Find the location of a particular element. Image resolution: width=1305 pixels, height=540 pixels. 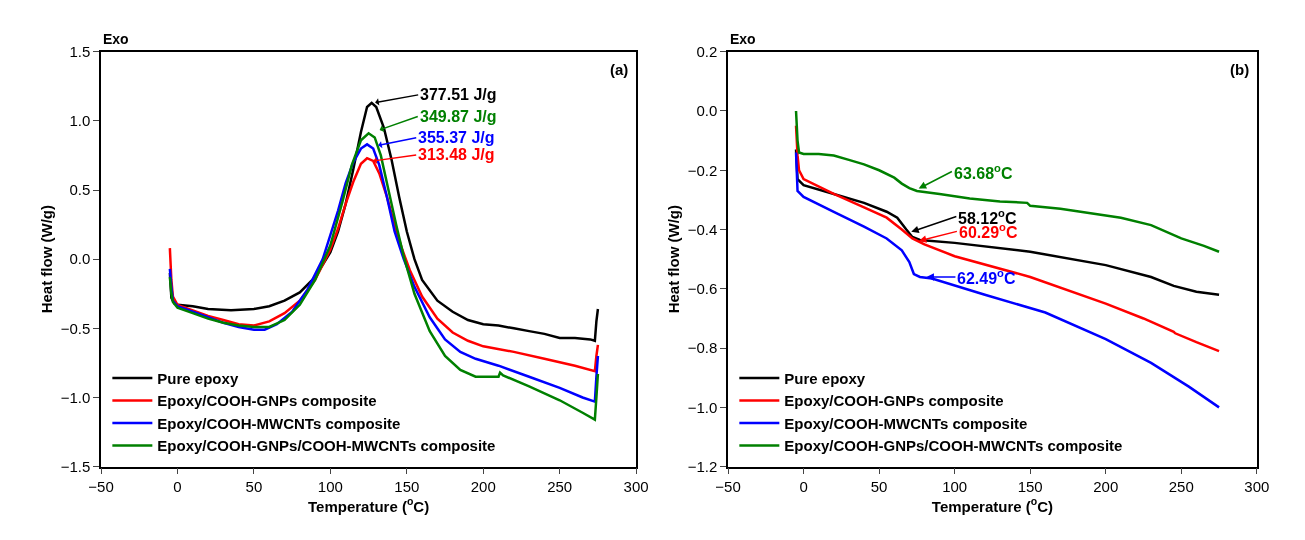

annotation: (a) is located at coordinates (619, 69).